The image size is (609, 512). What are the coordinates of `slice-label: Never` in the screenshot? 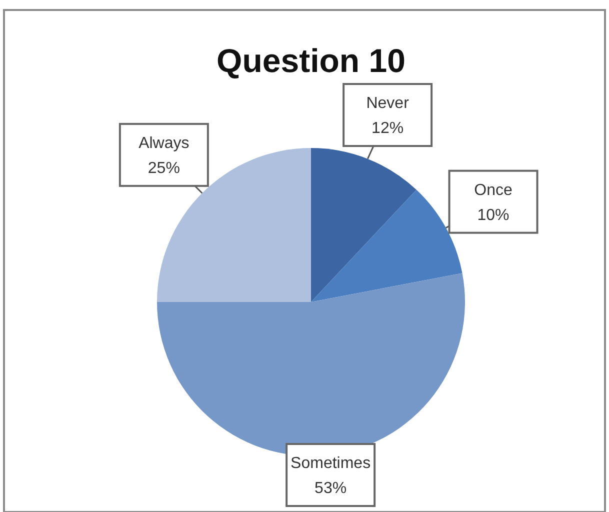 It's located at (388, 103).